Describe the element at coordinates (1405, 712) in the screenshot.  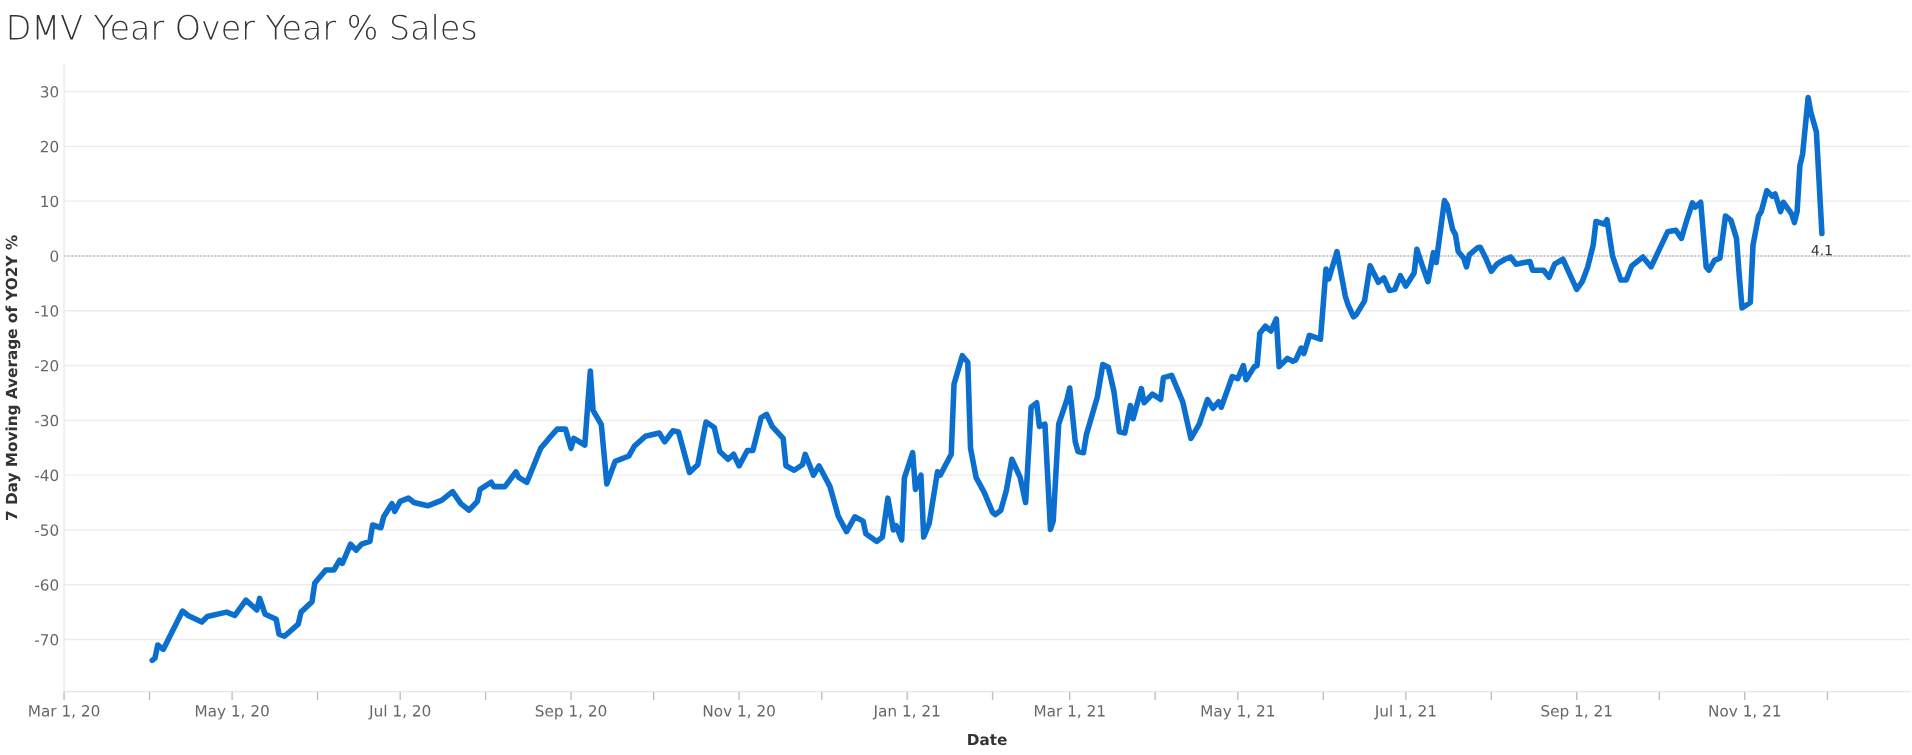
I see `x-tick-label: Jul 1, 21` at that location.